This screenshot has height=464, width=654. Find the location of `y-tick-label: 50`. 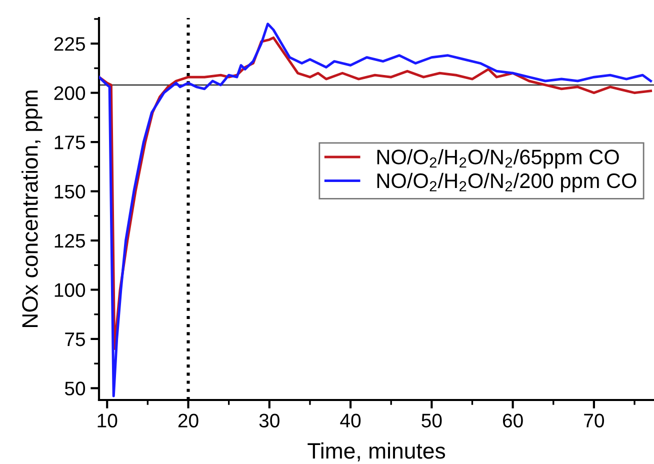

y-tick-label: 50 is located at coordinates (75, 389).